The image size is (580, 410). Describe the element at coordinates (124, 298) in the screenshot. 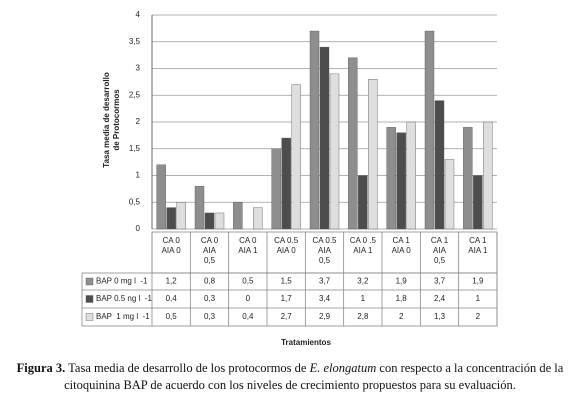

I see `legend-label: BAP 0.5 ng l -1` at that location.